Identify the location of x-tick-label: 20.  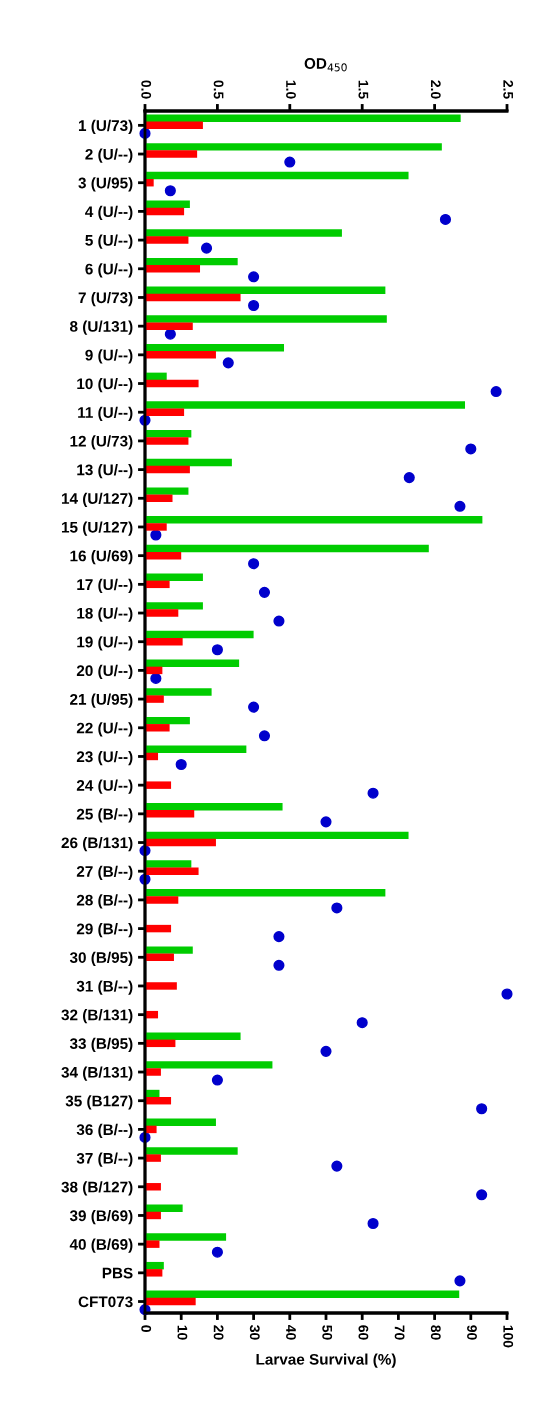
(218, 1332).